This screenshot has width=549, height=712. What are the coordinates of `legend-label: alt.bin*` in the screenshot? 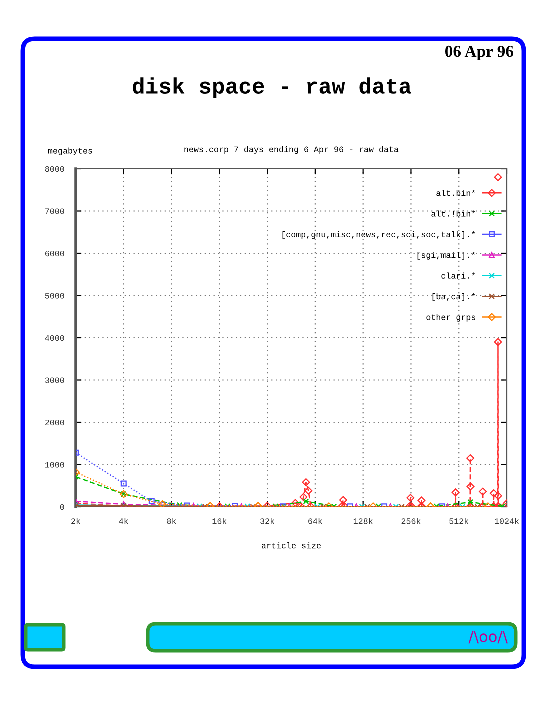 It's located at (456, 193).